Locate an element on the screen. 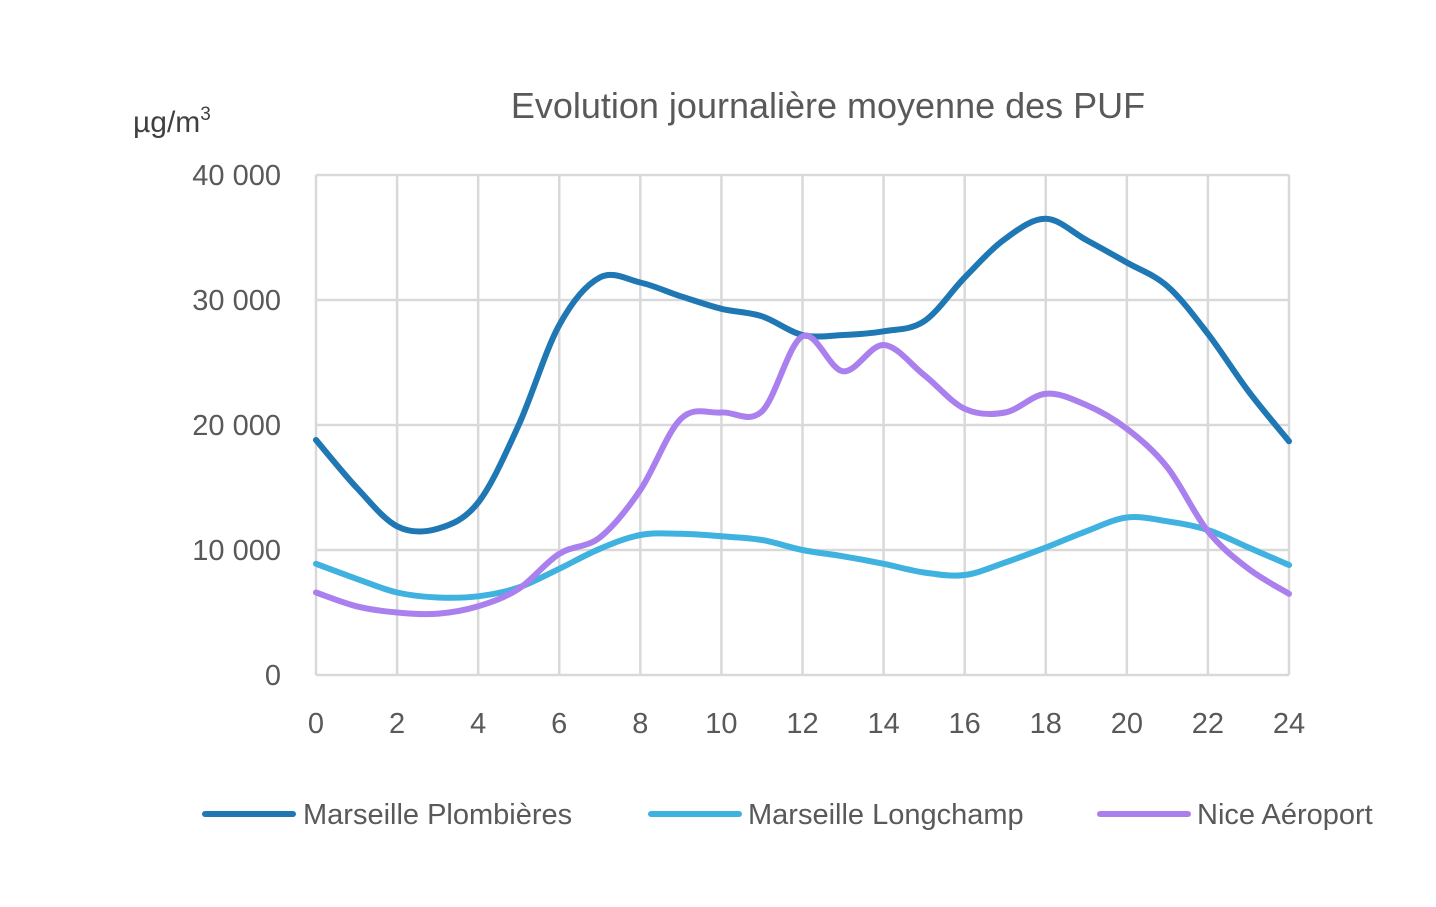 The width and height of the screenshot is (1436, 907). x-tick-label: 12 is located at coordinates (802, 724).